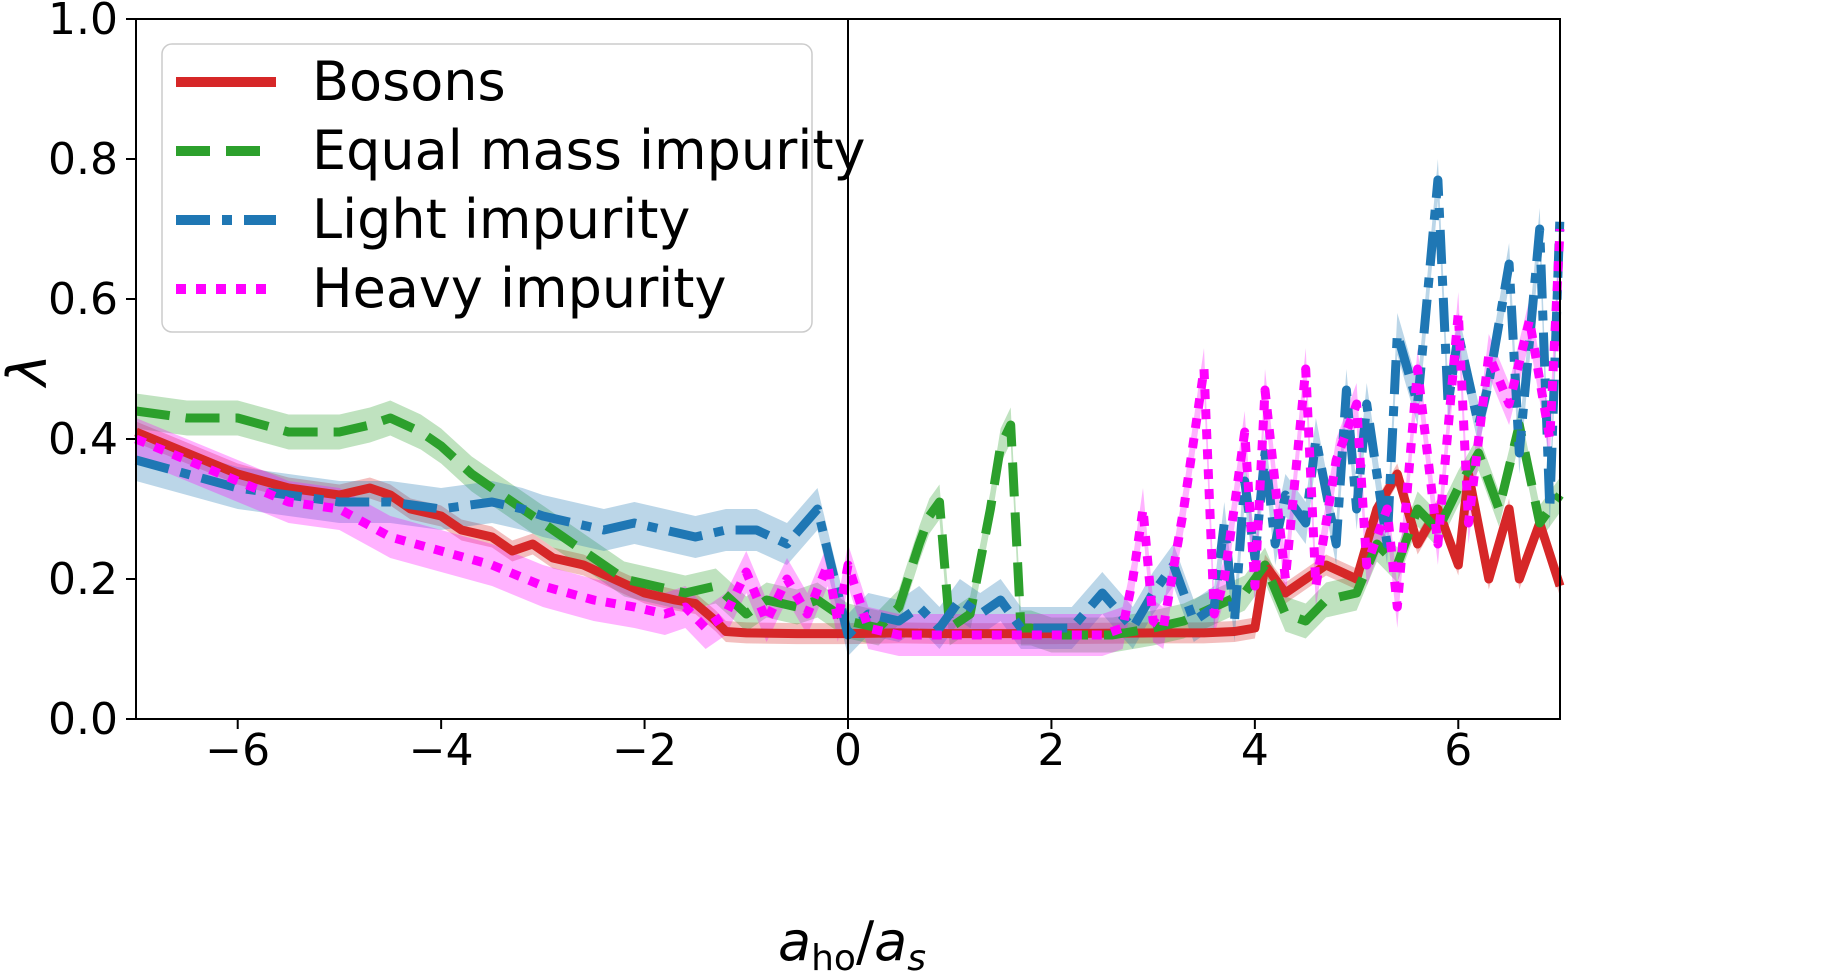  What do you see at coordinates (83, 299) in the screenshot?
I see `y-tick-label: 0.6` at bounding box center [83, 299].